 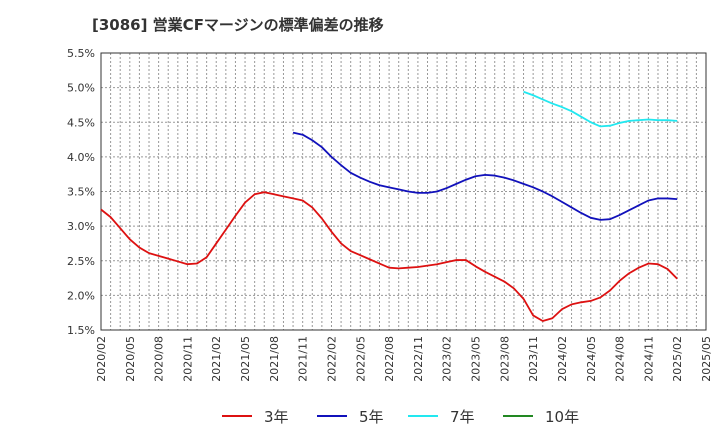 What do you see at coordinates (187, 359) in the screenshot?
I see `x-tick-label: 2020/11` at bounding box center [187, 359].